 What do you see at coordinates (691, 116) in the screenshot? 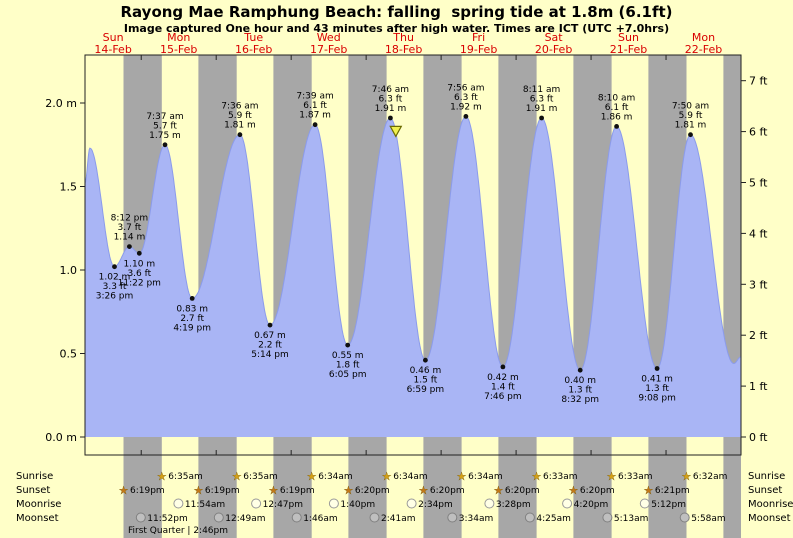
I see `tide-high-label: 5.9 ft` at bounding box center [691, 116].